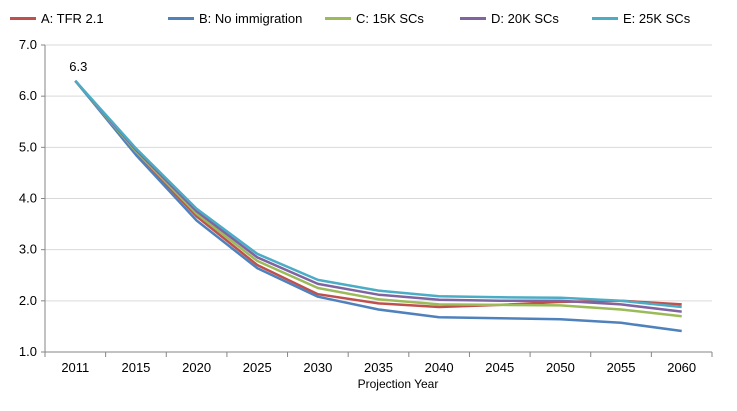 This screenshot has height=411, width=737. What do you see at coordinates (560, 367) in the screenshot?
I see `x-tick-label: 2050` at bounding box center [560, 367].